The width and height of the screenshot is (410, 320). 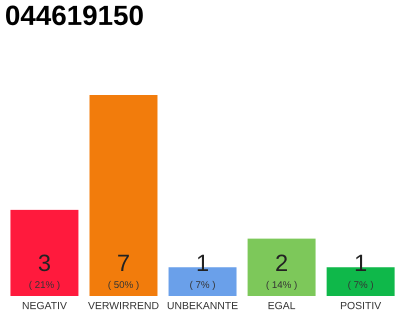 What do you see at coordinates (44, 306) in the screenshot?
I see `x-tick-label: NEGATIV` at bounding box center [44, 306].